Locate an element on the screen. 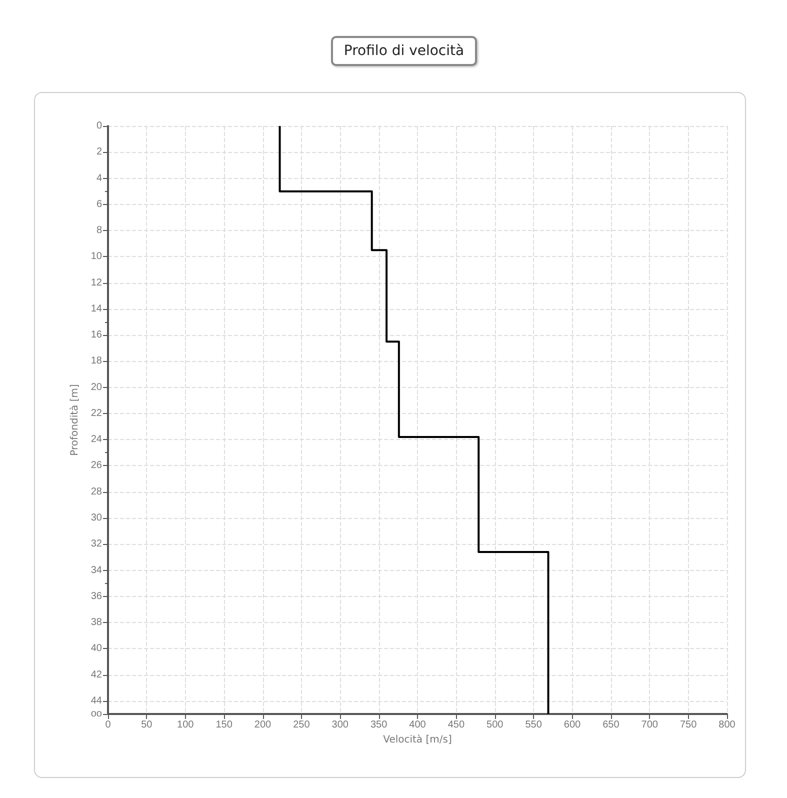 The image size is (787, 798). x-tick-label: 650 is located at coordinates (611, 725).